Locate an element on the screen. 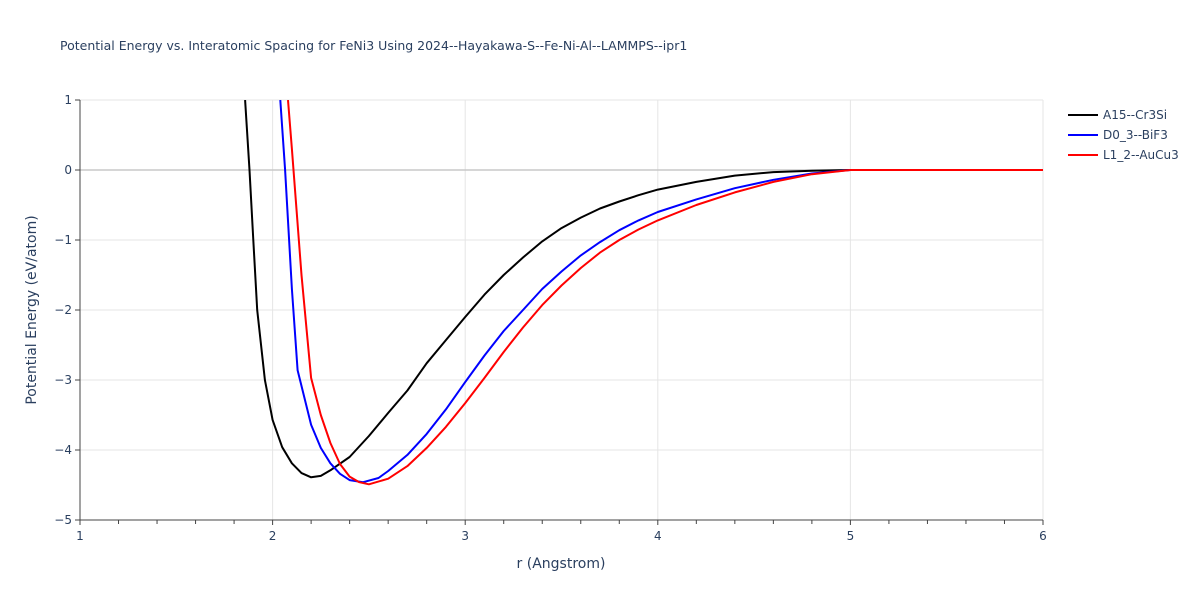 Image resolution: width=1200 pixels, height=604 pixels. legend-label: L1_2--AuCu3 is located at coordinates (1141, 155).